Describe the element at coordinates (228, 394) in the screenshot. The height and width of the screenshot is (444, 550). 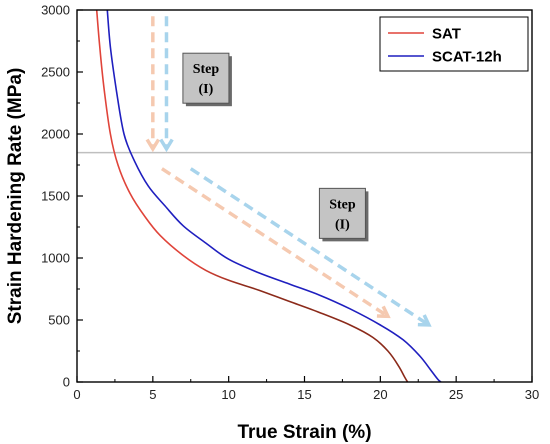
I see `x-tick-label: 10` at that location.